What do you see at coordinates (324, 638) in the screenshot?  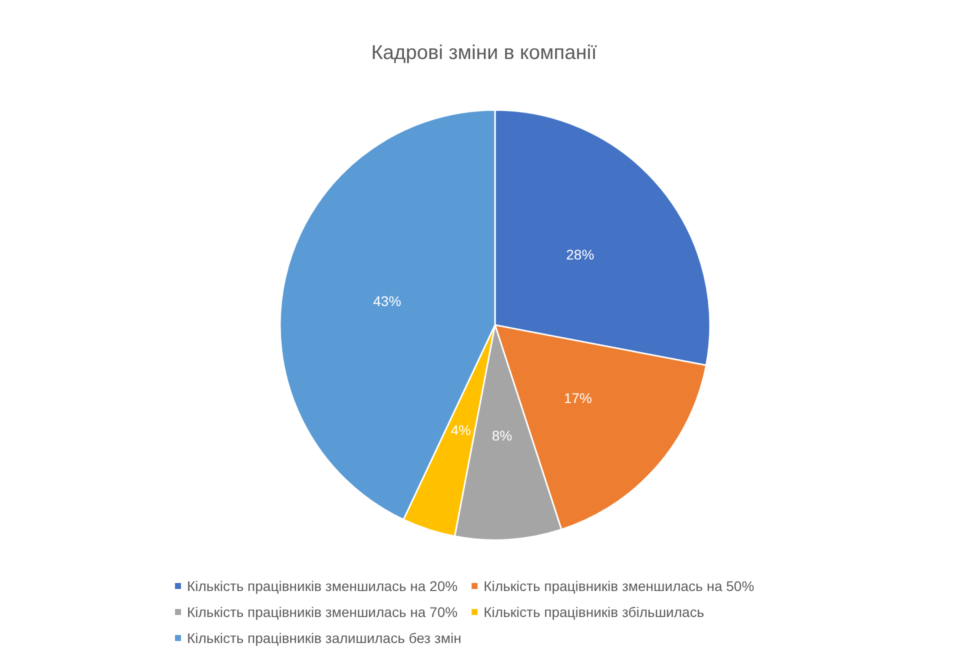 I see `legend-label: Кількість працівників залишилась без змін` at bounding box center [324, 638].